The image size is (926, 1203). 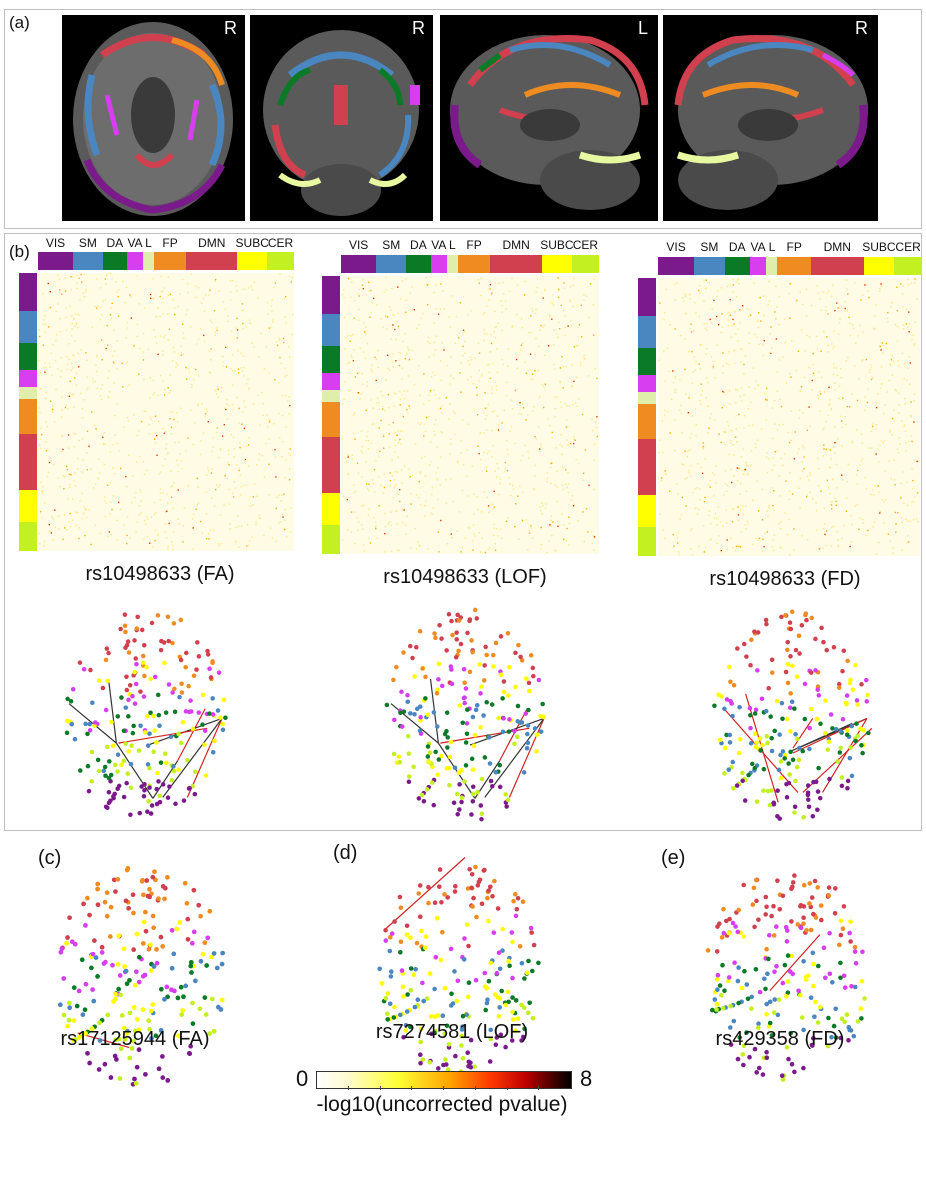 What do you see at coordinates (647, 417) in the screenshot?
I see `network-color-bar-vertical` at bounding box center [647, 417].